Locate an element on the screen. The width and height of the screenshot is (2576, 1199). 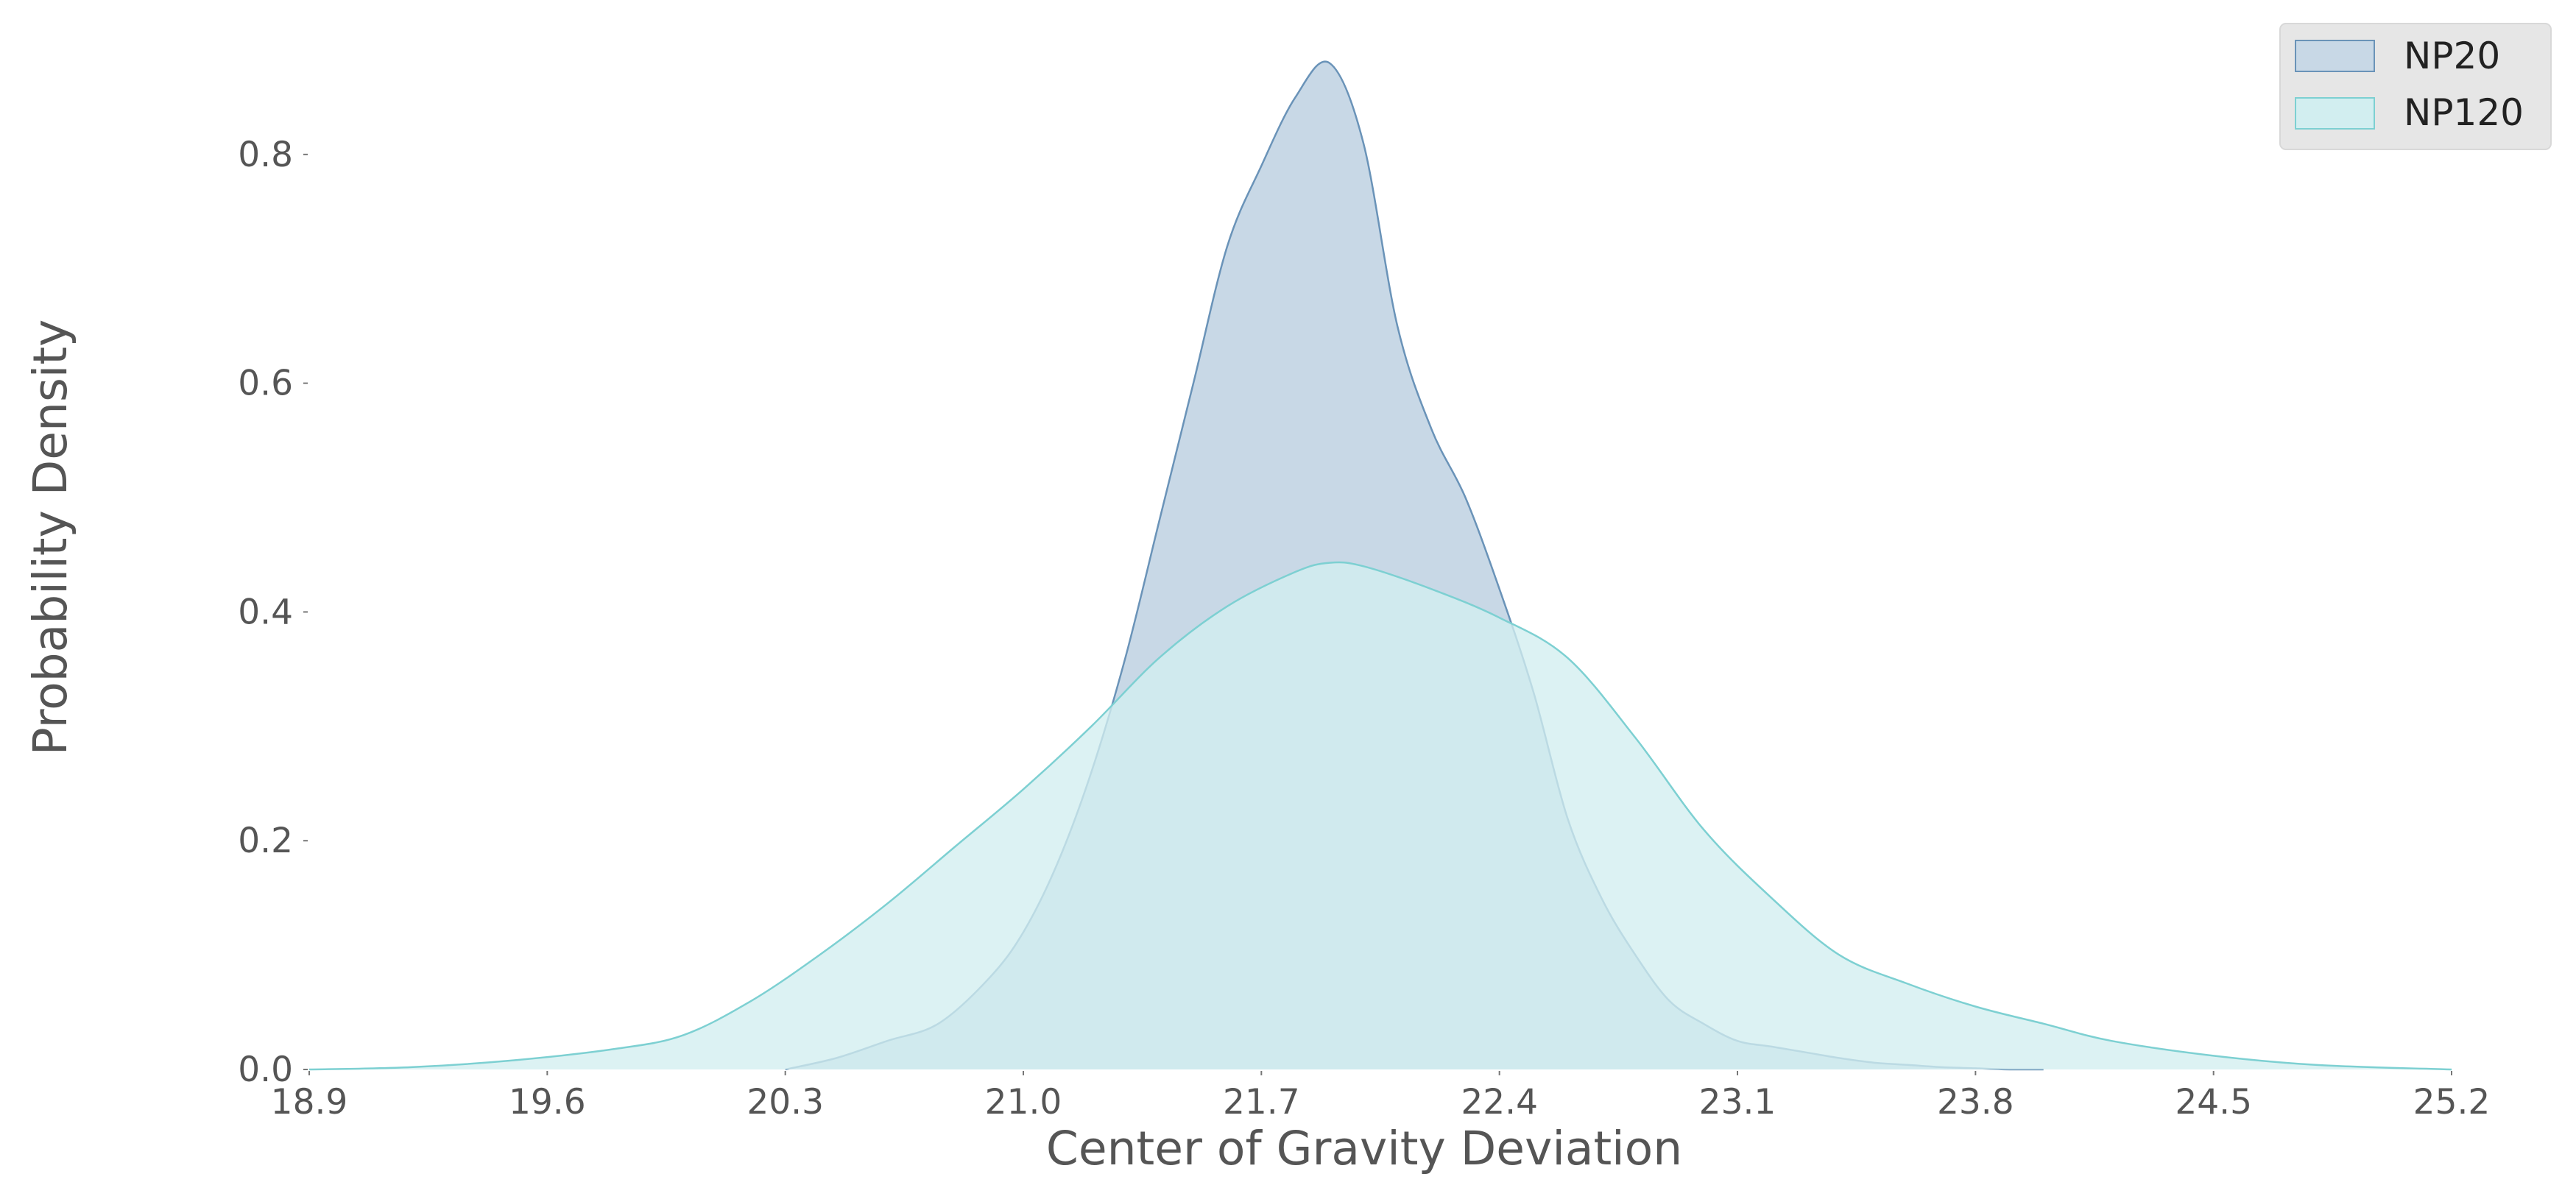
x-tick-label: 20.3 is located at coordinates (785, 1102).